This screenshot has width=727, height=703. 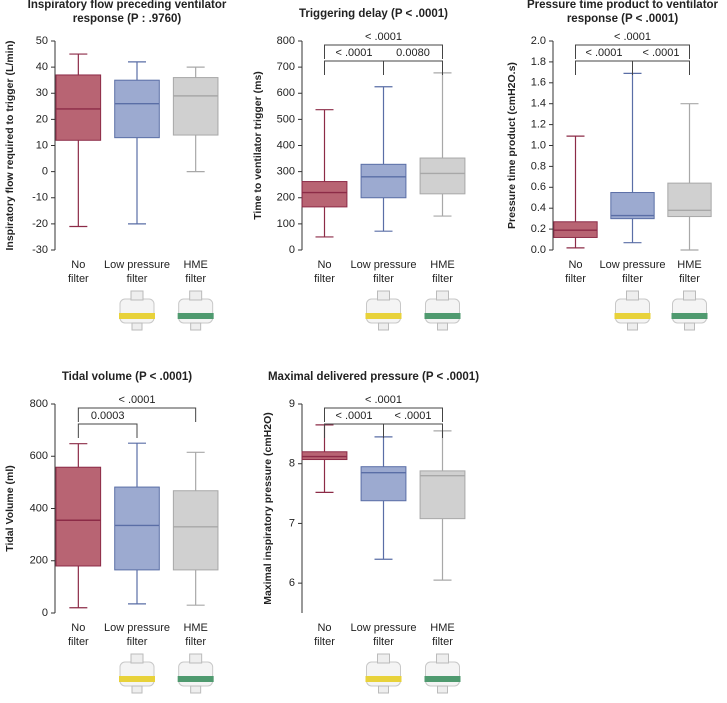 What do you see at coordinates (286, 93) in the screenshot?
I see `y-tick-label: 600` at bounding box center [286, 93].